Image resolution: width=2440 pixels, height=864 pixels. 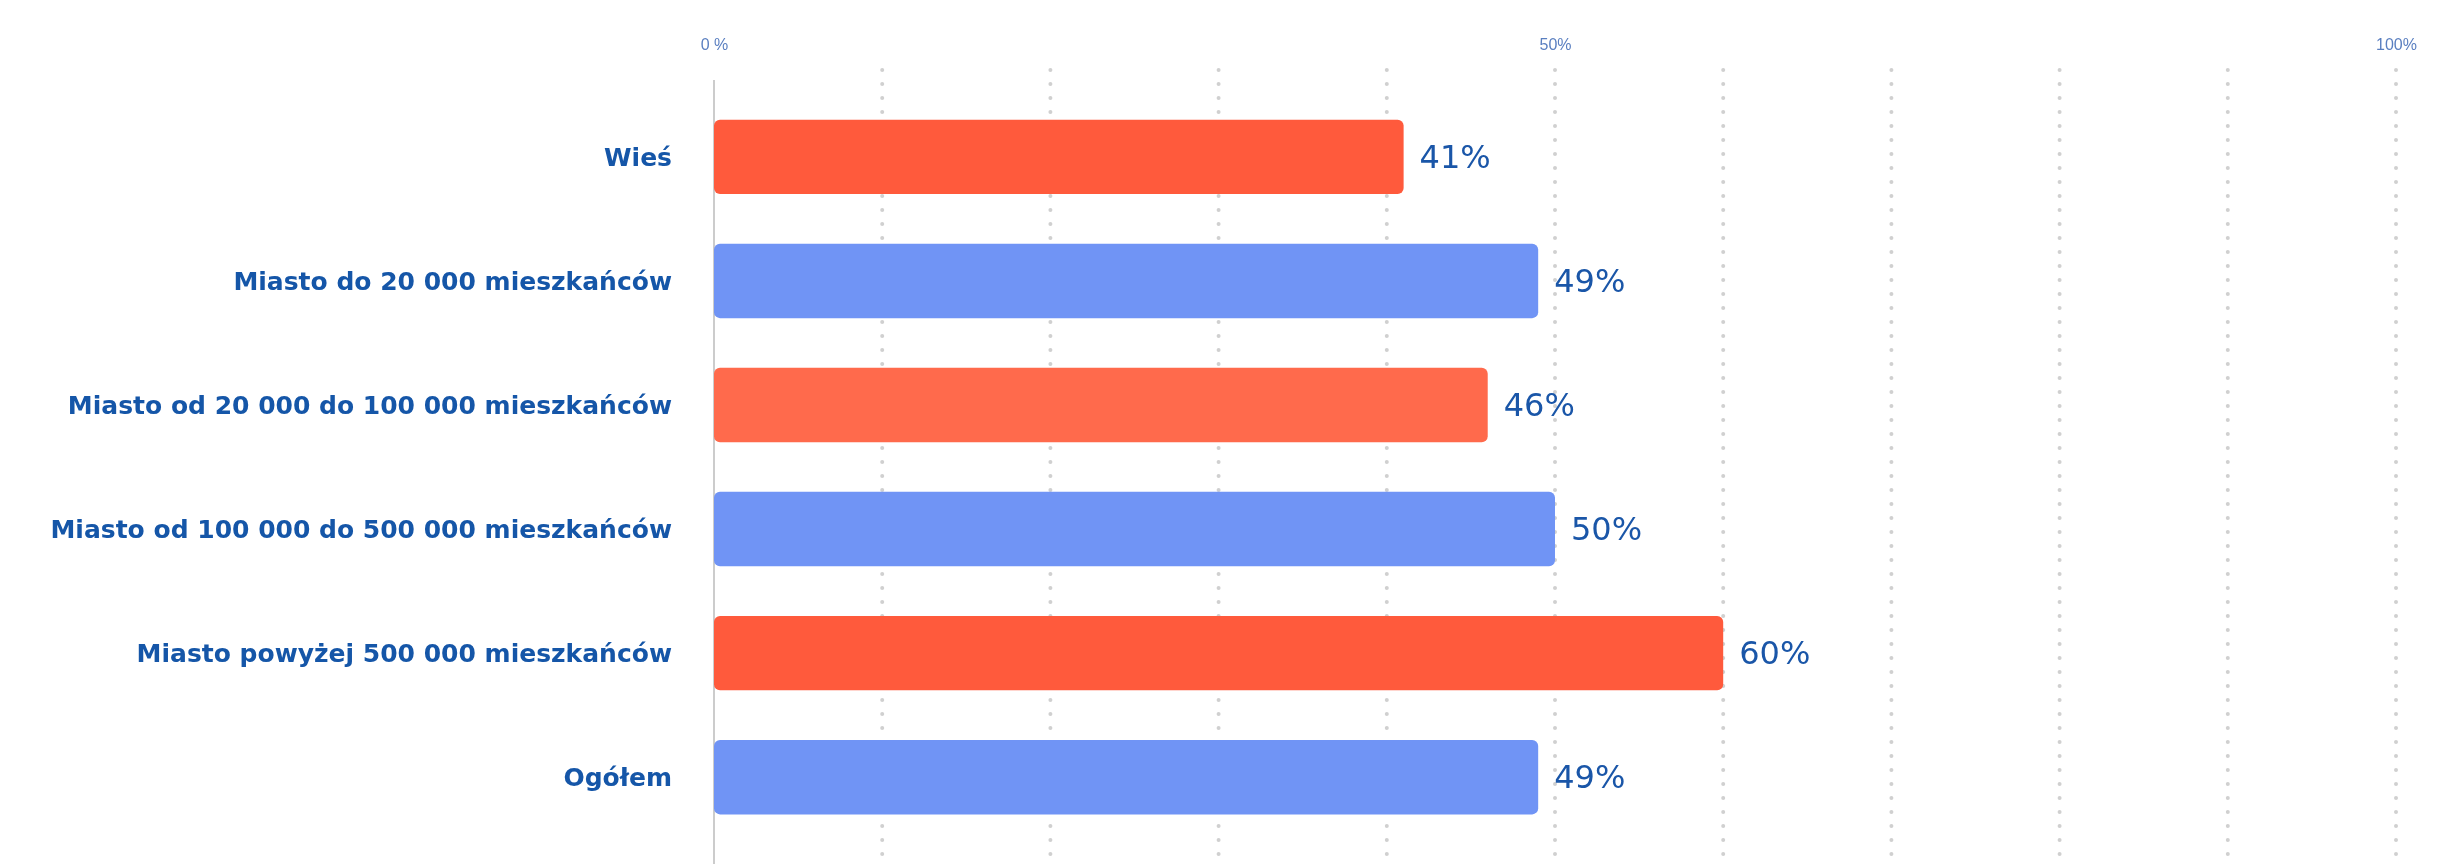 What do you see at coordinates (1775, 653) in the screenshot?
I see `data-label: 60%` at bounding box center [1775, 653].